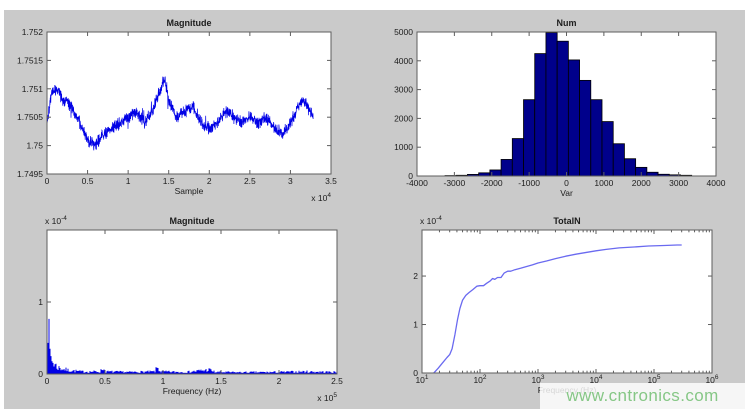  What do you see at coordinates (192, 391) in the screenshot?
I see `x-axis-label: Frequency (Hz)` at bounding box center [192, 391].